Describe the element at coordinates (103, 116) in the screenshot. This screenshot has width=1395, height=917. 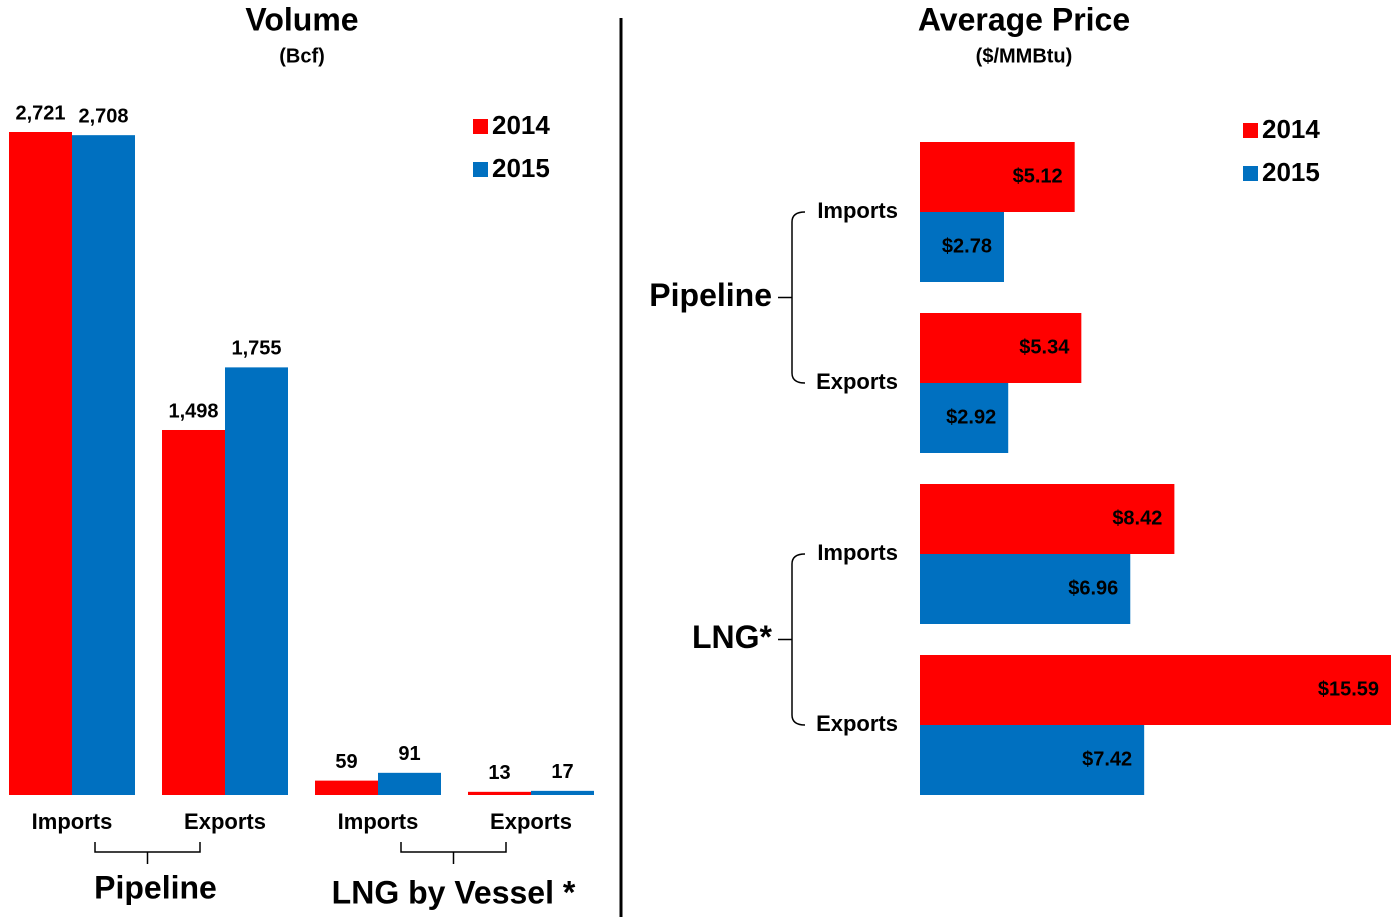
I see `data-label: 2,708` at that location.